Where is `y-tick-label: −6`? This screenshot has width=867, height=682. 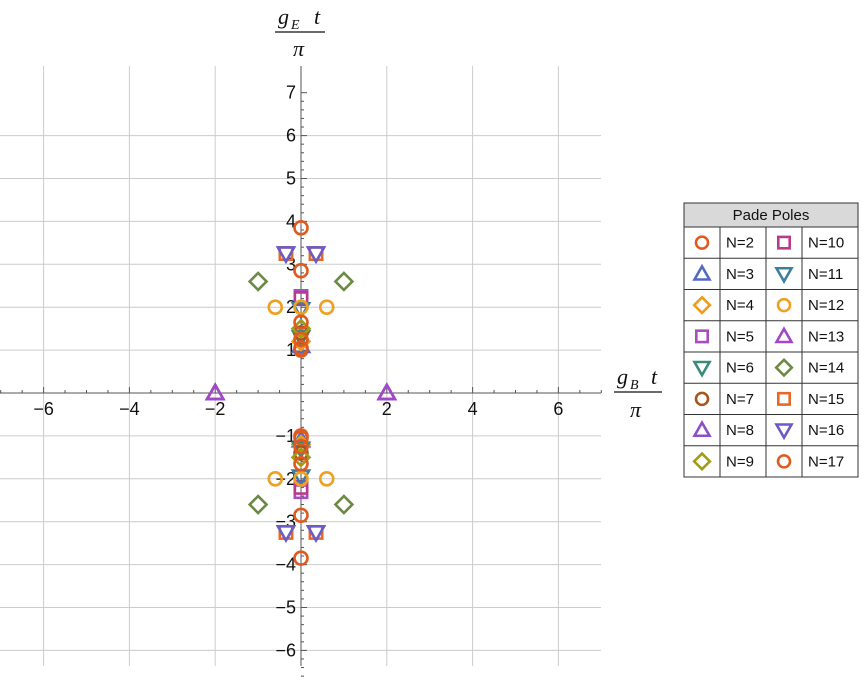 y-tick-label: −6 is located at coordinates (285, 650).